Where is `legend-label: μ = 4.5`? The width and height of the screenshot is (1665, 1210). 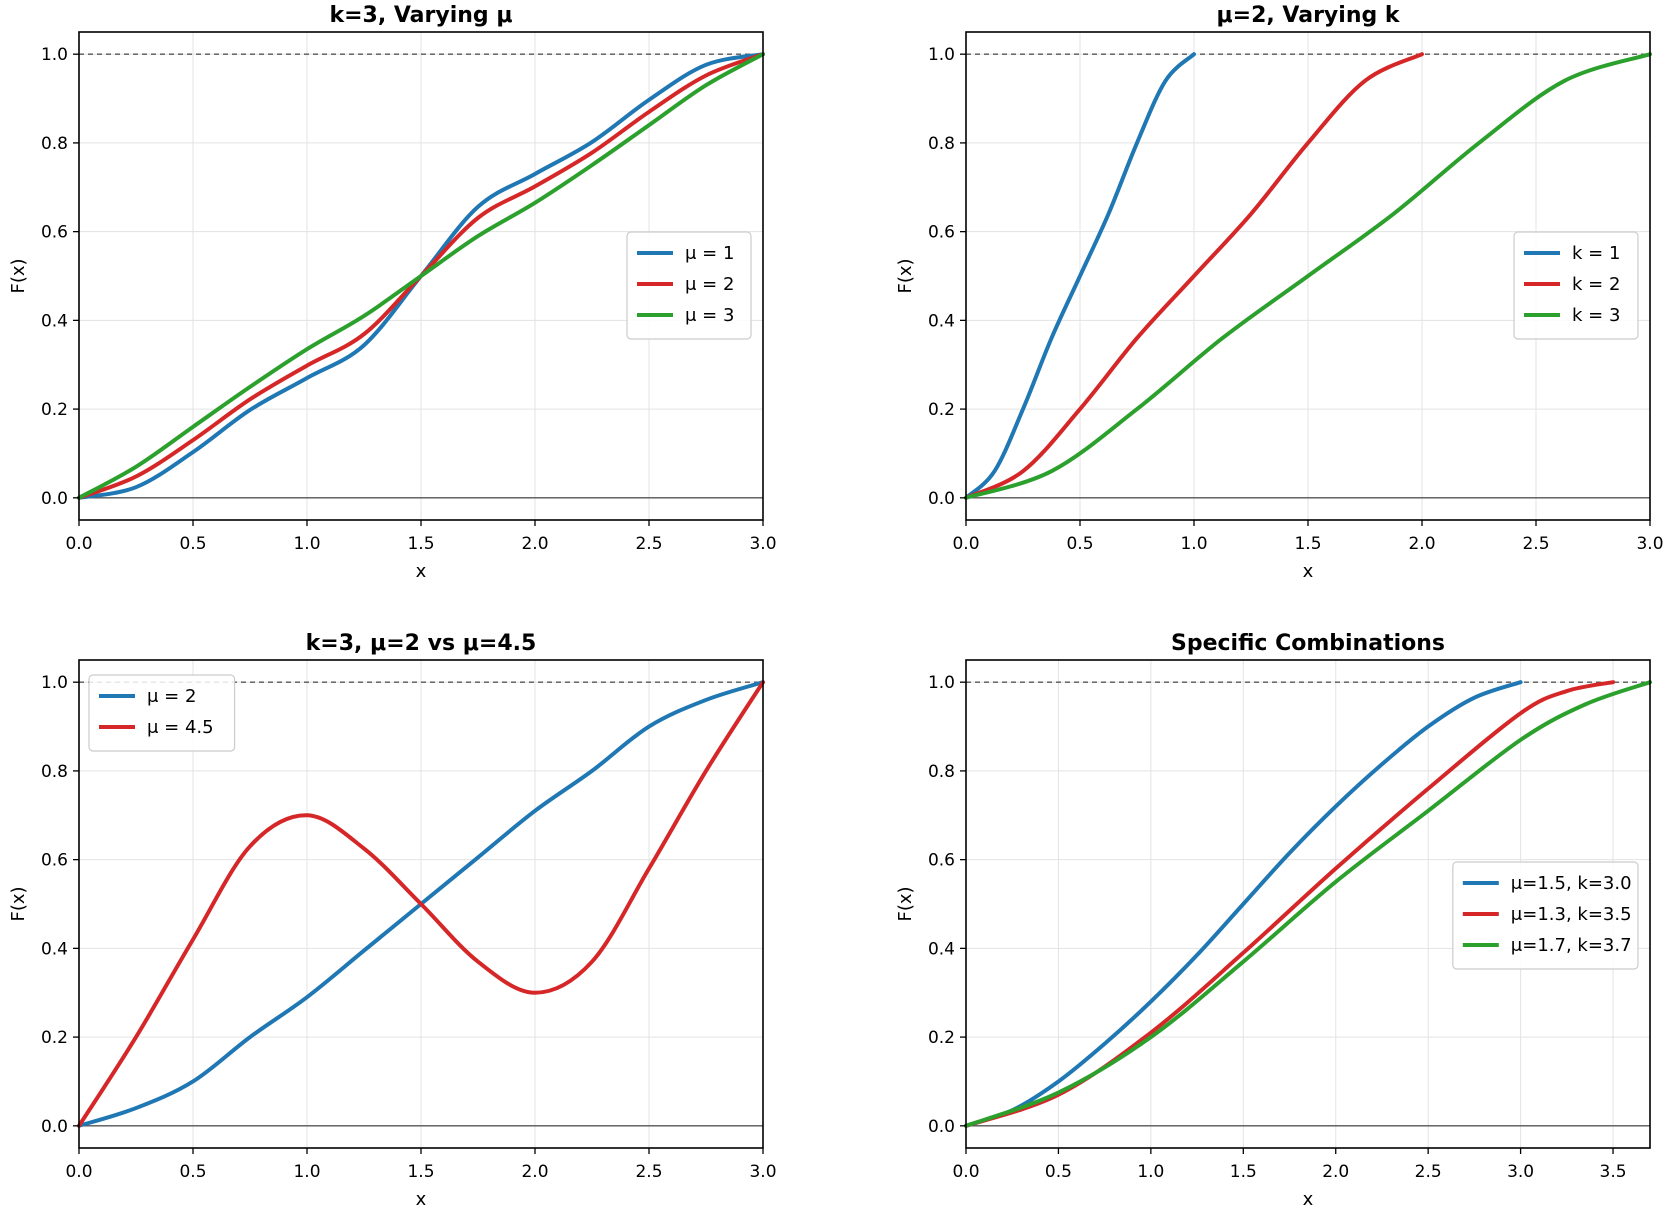
legend-label: μ = 4.5 is located at coordinates (180, 727).